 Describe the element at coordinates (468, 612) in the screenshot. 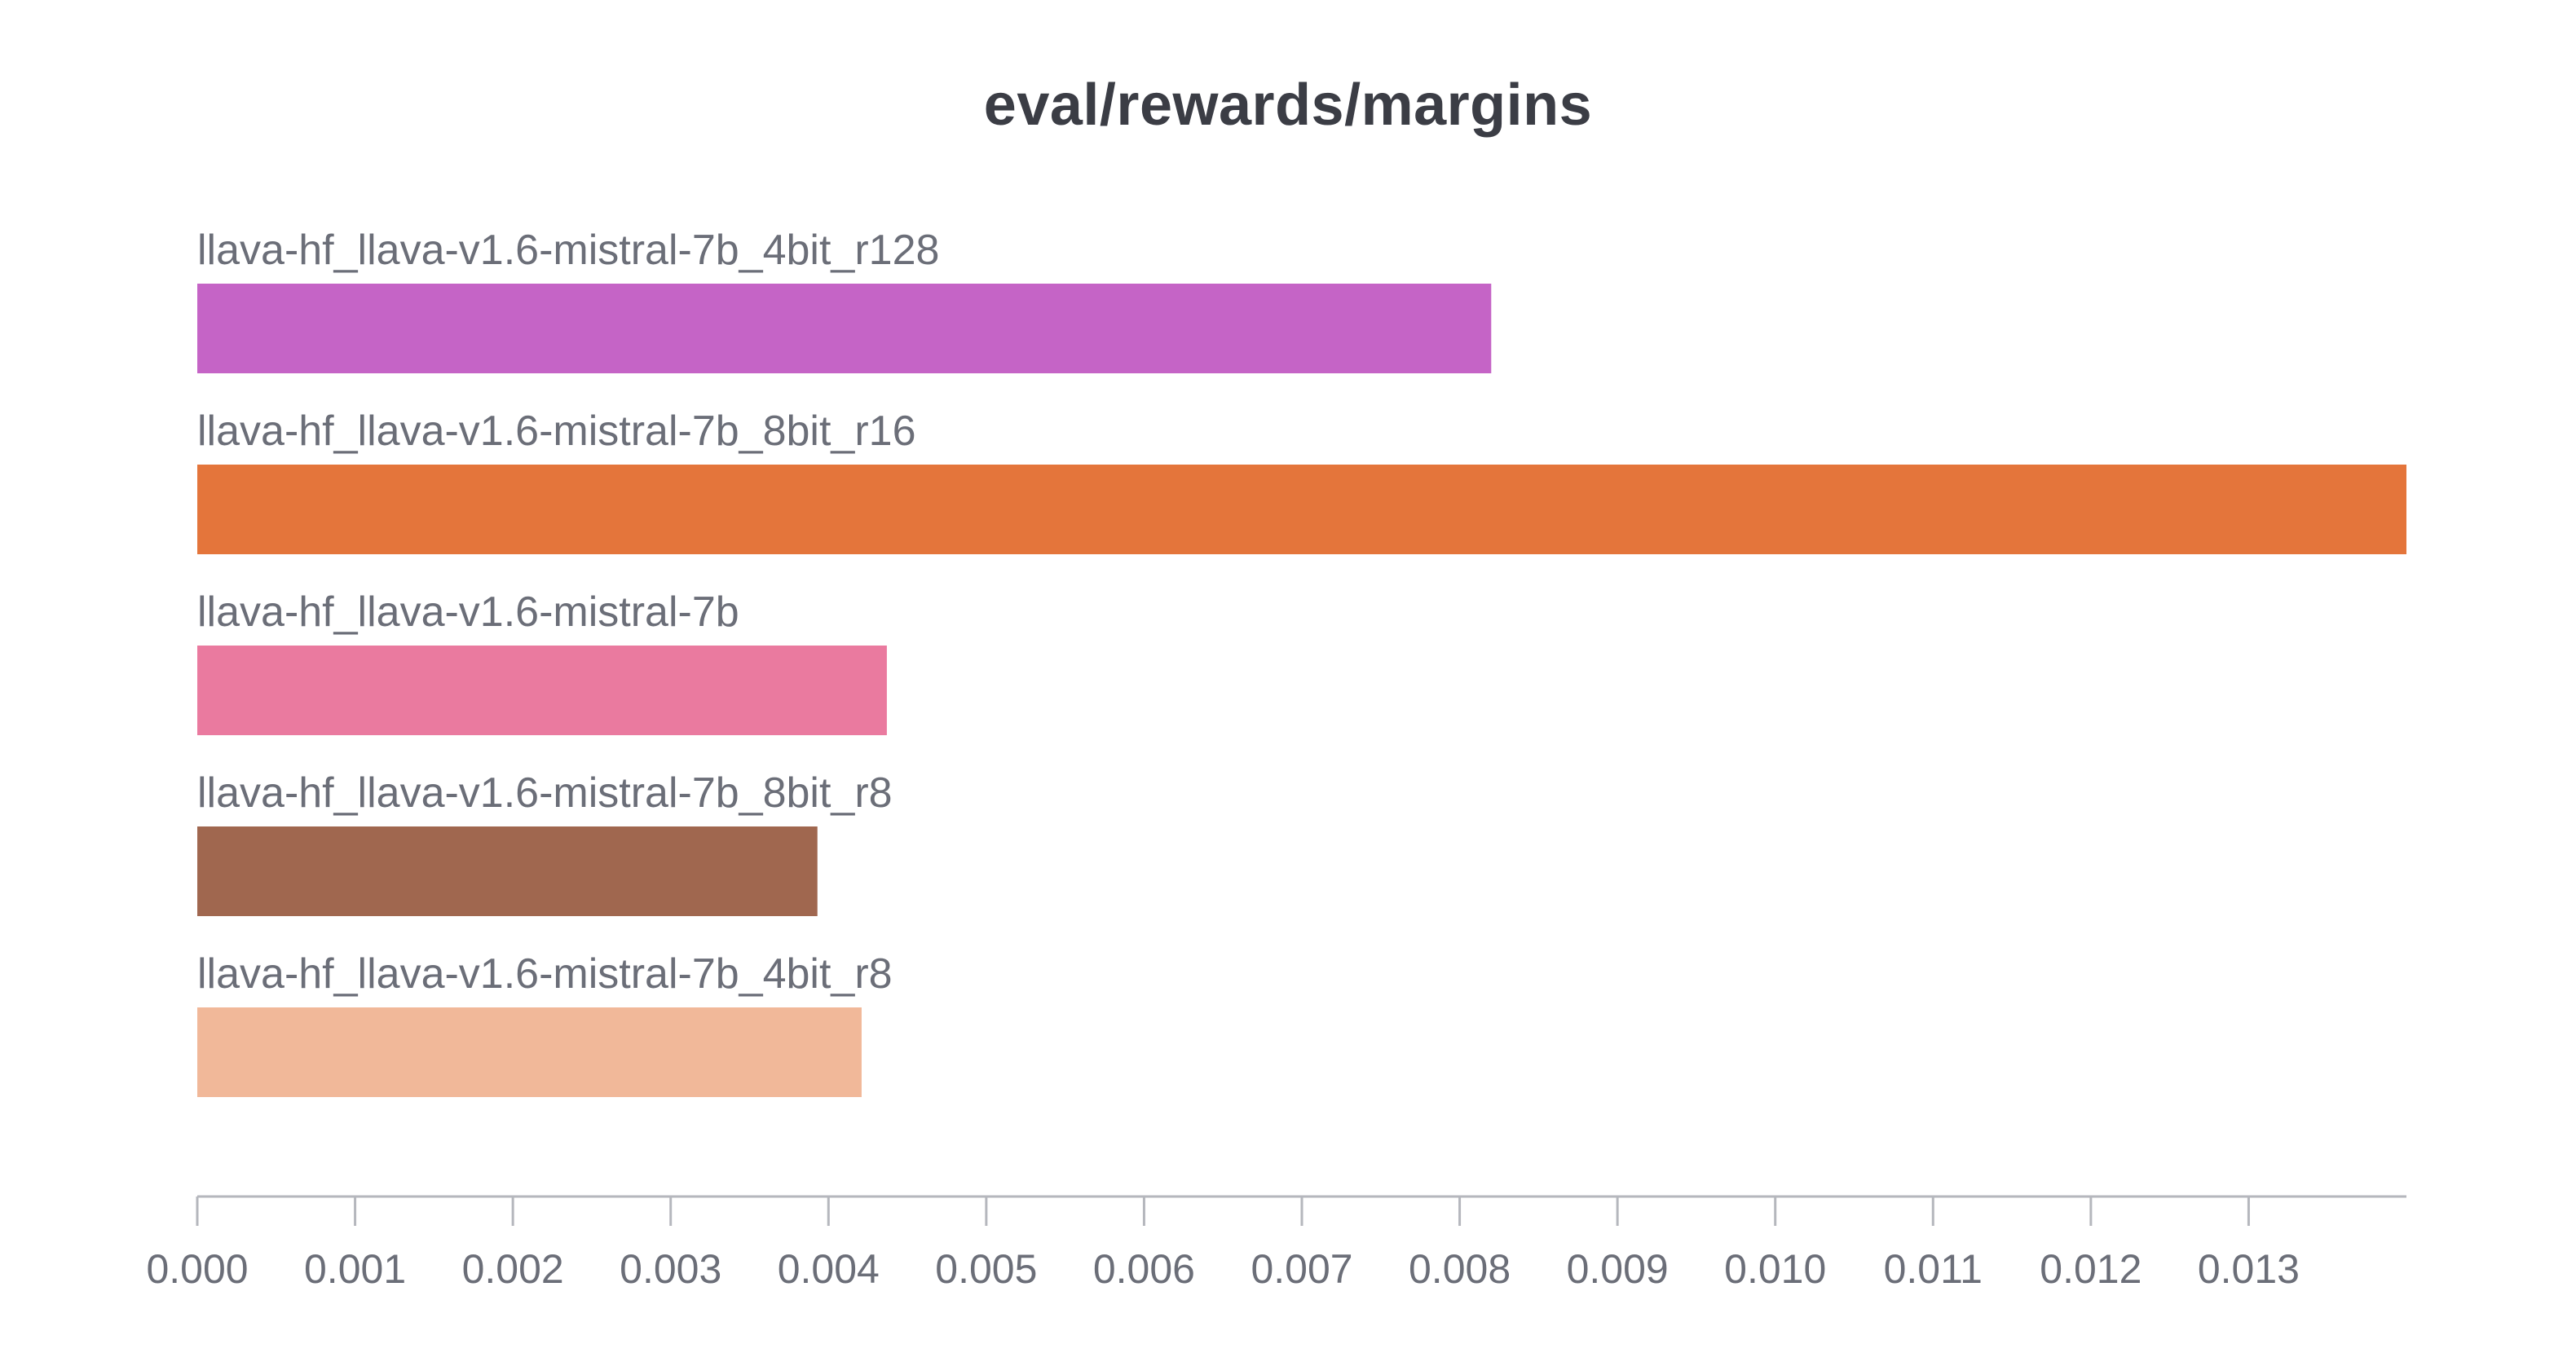

I see `bar-label: llava-hf_llava-v1.6-mistral-7b` at that location.